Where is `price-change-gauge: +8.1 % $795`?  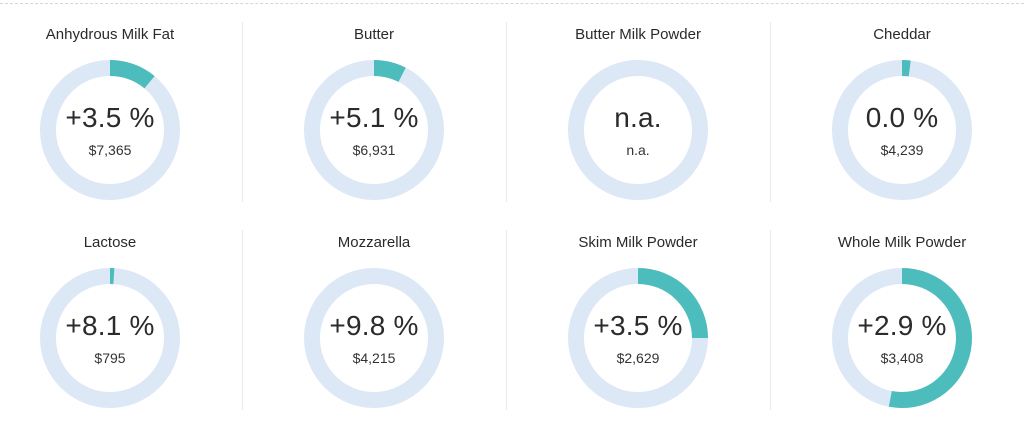 price-change-gauge: +8.1 % $795 is located at coordinates (110, 338).